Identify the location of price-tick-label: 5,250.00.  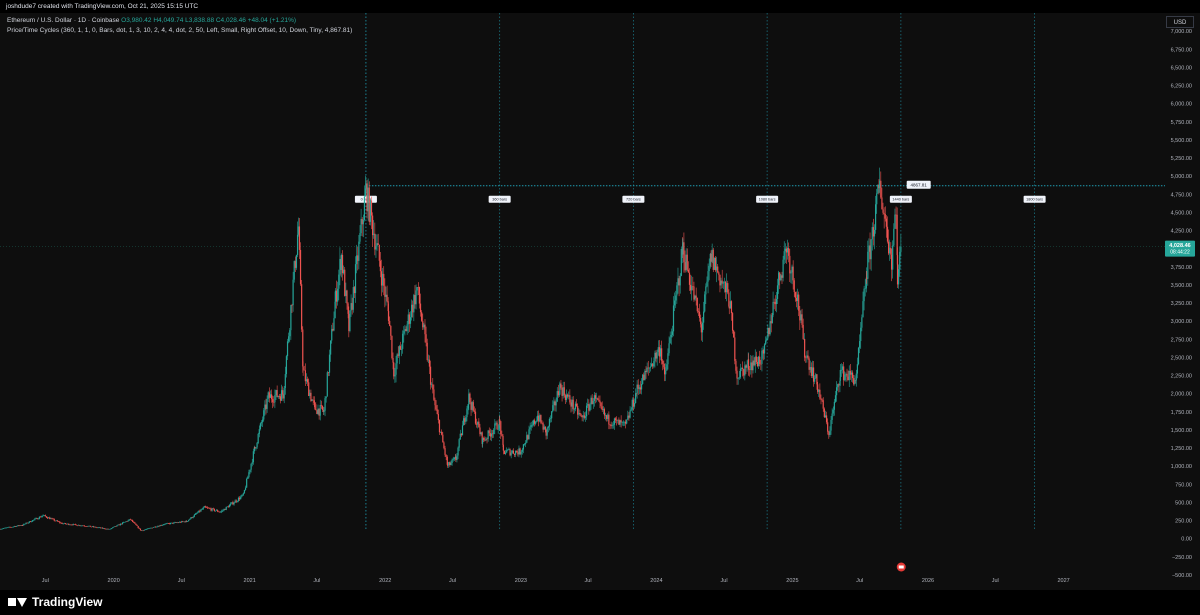
(1181, 159).